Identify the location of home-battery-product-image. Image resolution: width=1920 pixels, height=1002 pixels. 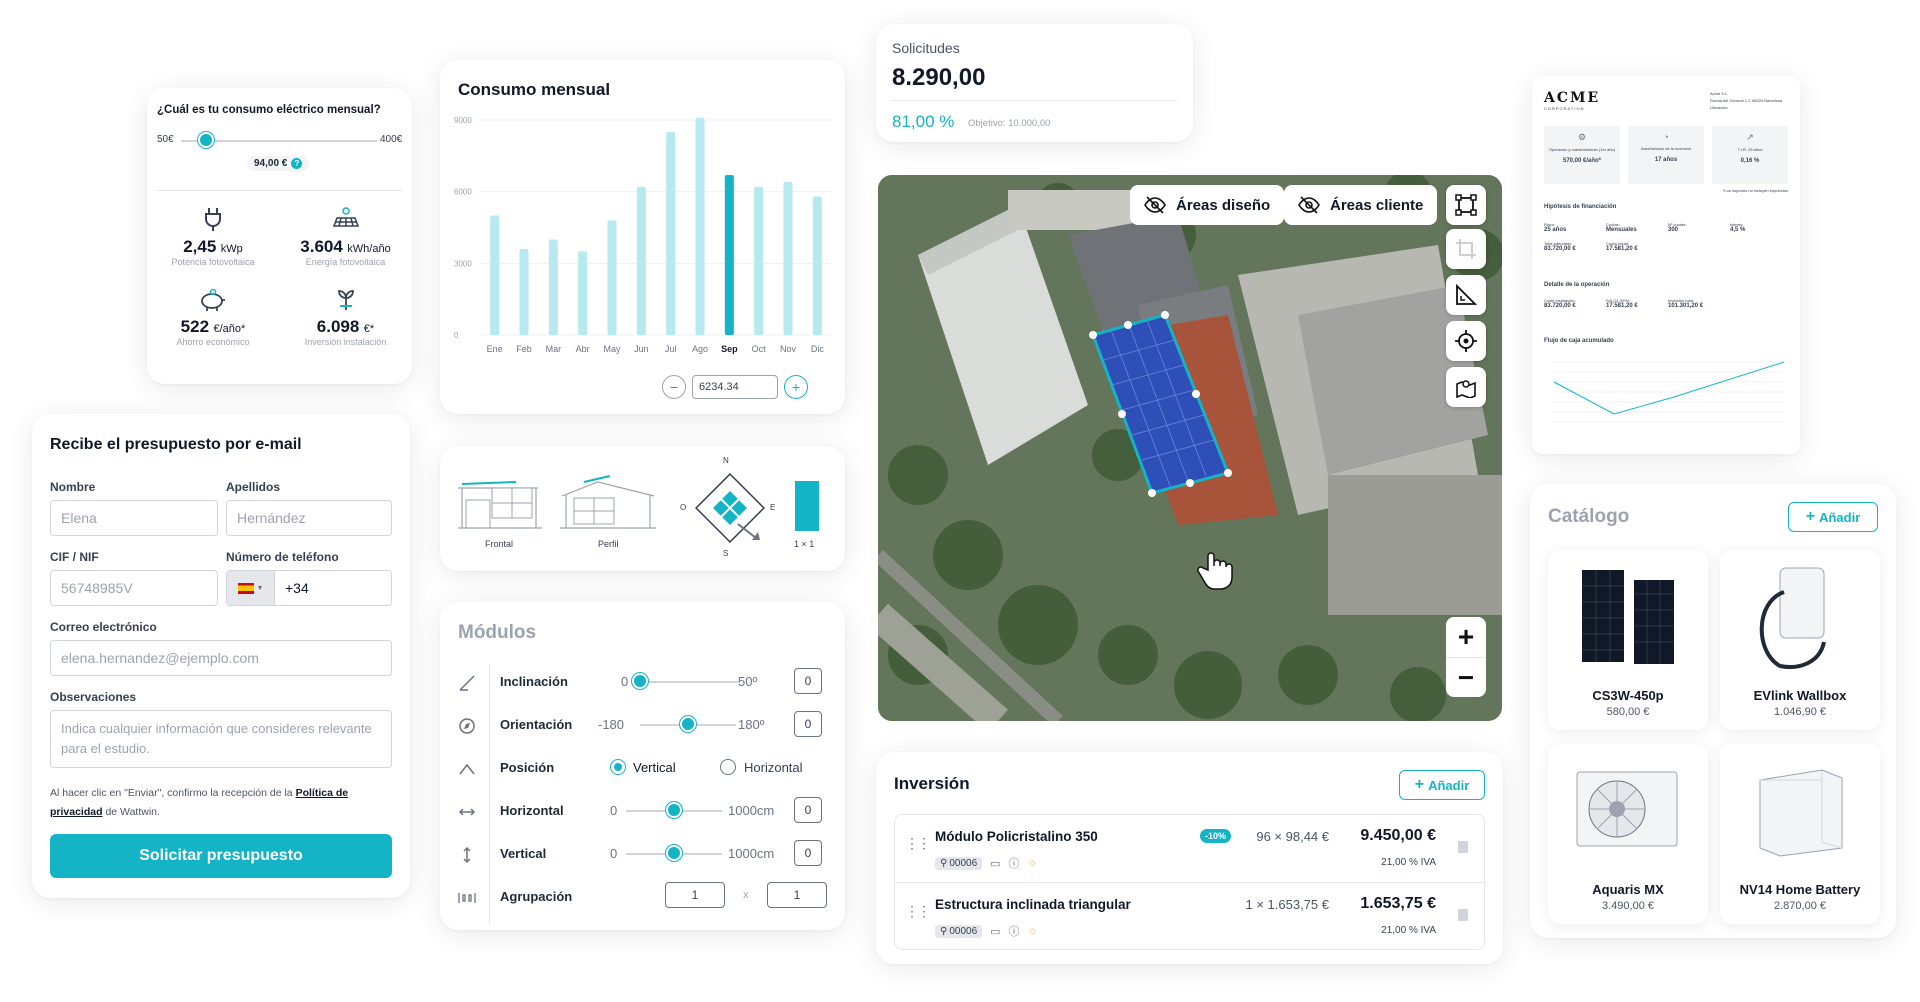
(1801, 813).